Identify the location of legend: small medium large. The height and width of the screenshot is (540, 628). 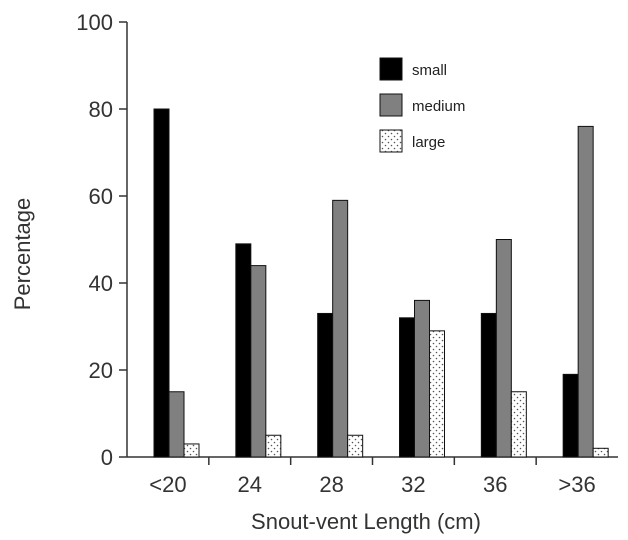
(422, 105).